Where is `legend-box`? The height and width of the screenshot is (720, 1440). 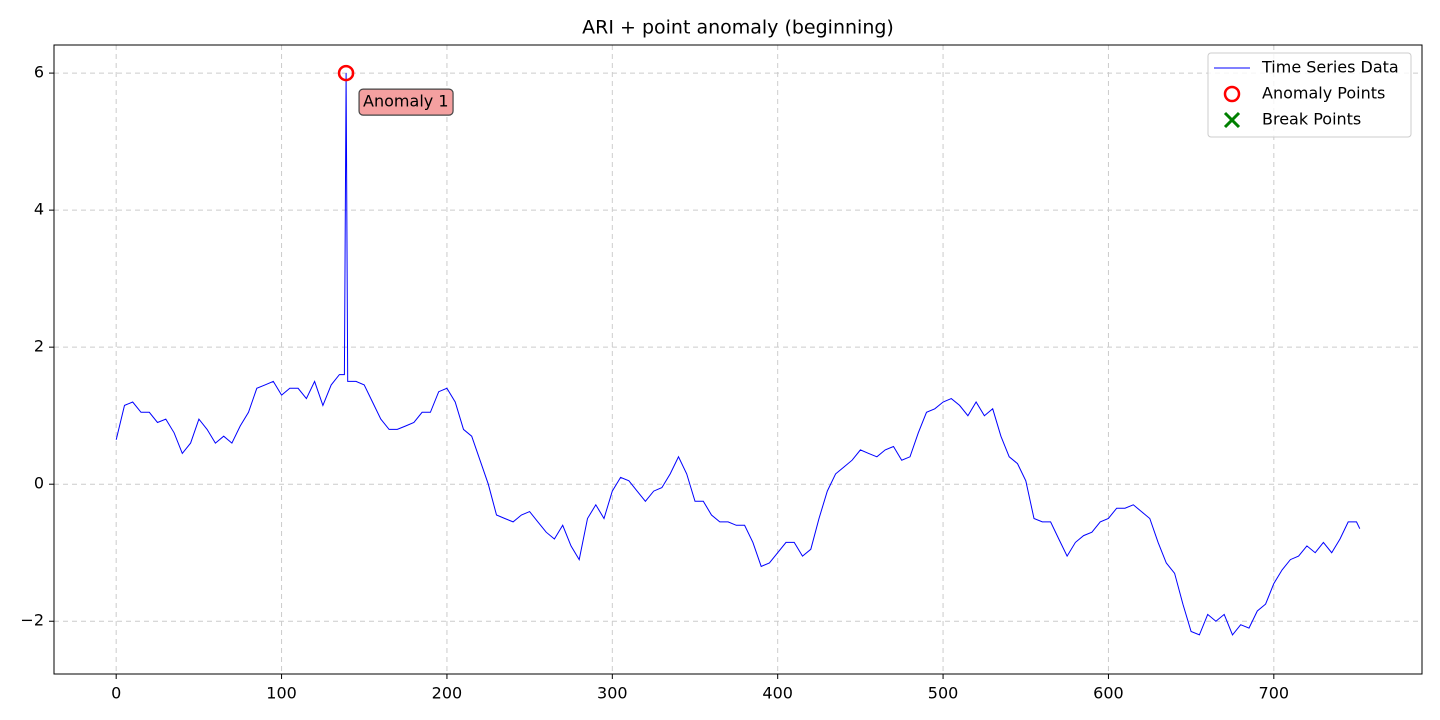 legend-box is located at coordinates (1309, 95).